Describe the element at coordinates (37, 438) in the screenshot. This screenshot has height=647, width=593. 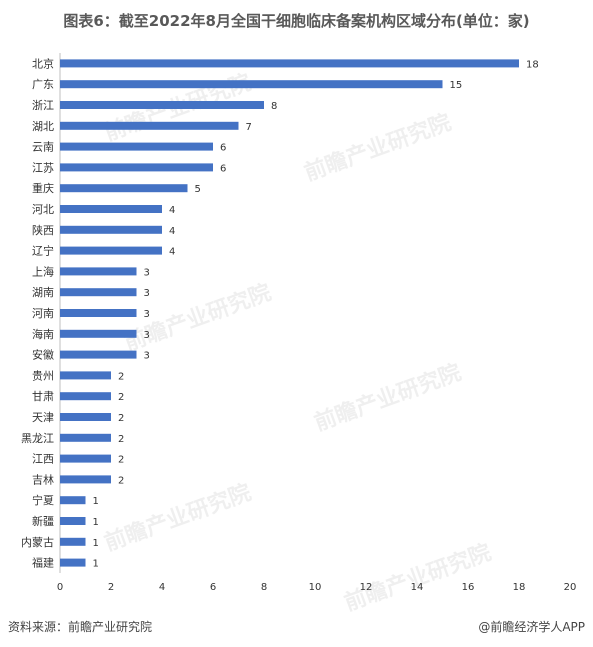
I see `category-label: 黑龙江` at that location.